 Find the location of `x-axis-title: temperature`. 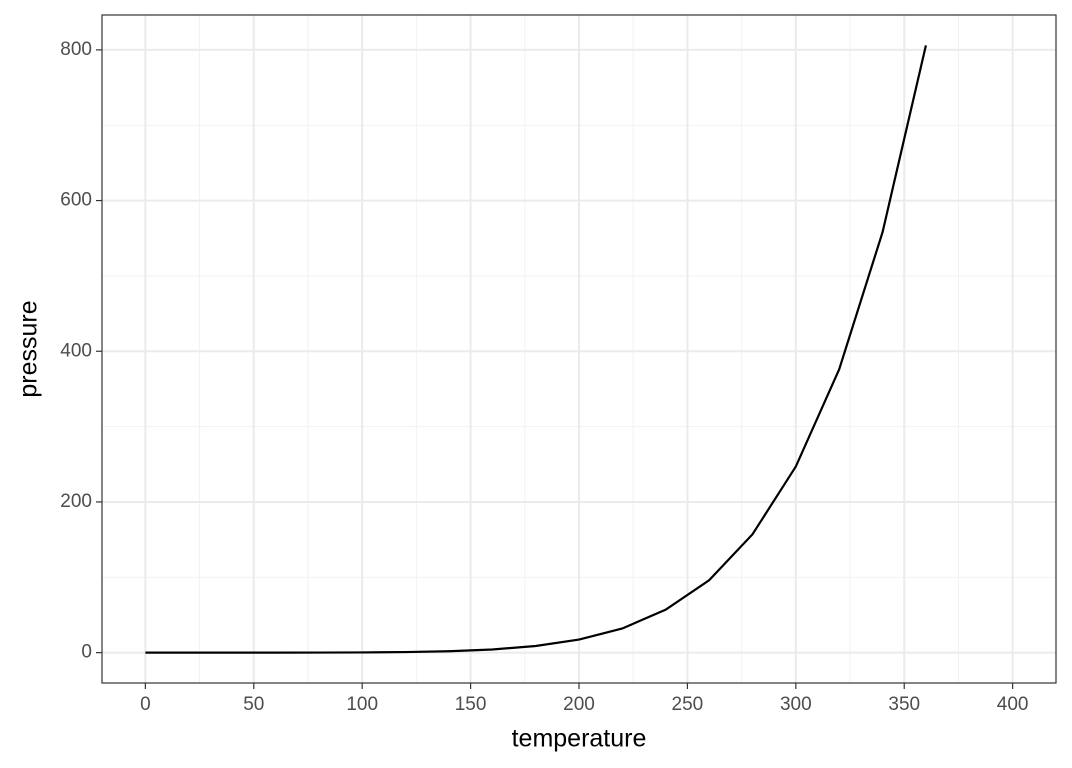

x-axis-title: temperature is located at coordinates (579, 739).